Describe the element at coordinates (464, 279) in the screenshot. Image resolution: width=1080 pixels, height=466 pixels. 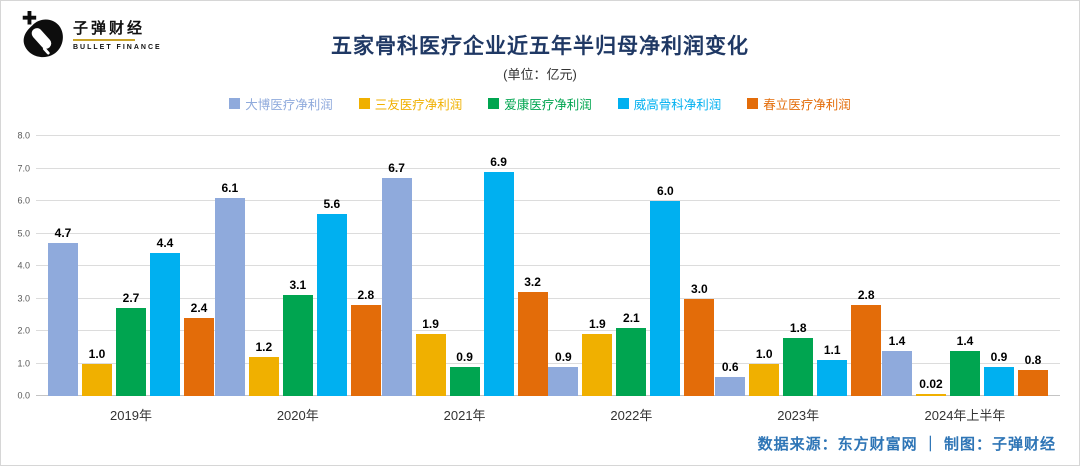
I see `bar-group-2021年: 6.7 1.9 0.9 6.9 3.2 2021年` at that location.